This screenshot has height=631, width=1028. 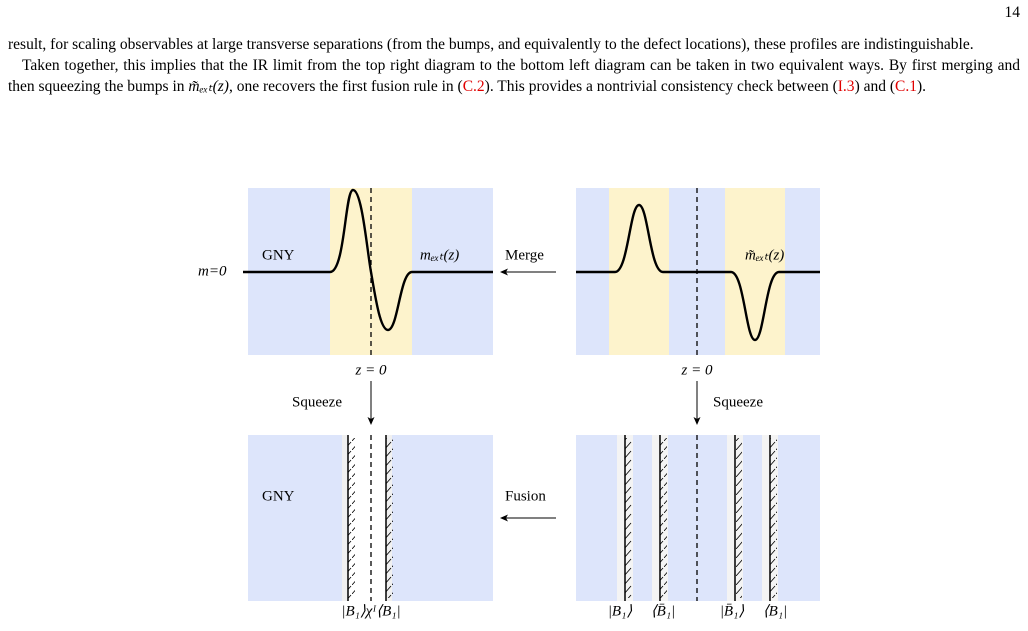 I want to click on merge-label: Merge, so click(x=524, y=255).